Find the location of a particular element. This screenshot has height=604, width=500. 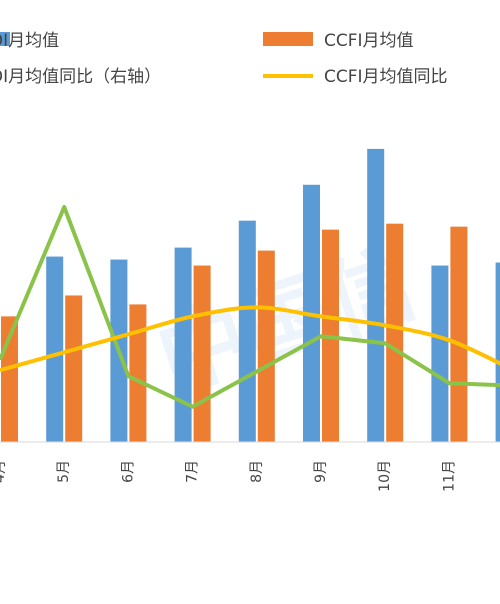

x-axis: 4月5月6月7月8月9月10月11月12月 is located at coordinates (250, 466).